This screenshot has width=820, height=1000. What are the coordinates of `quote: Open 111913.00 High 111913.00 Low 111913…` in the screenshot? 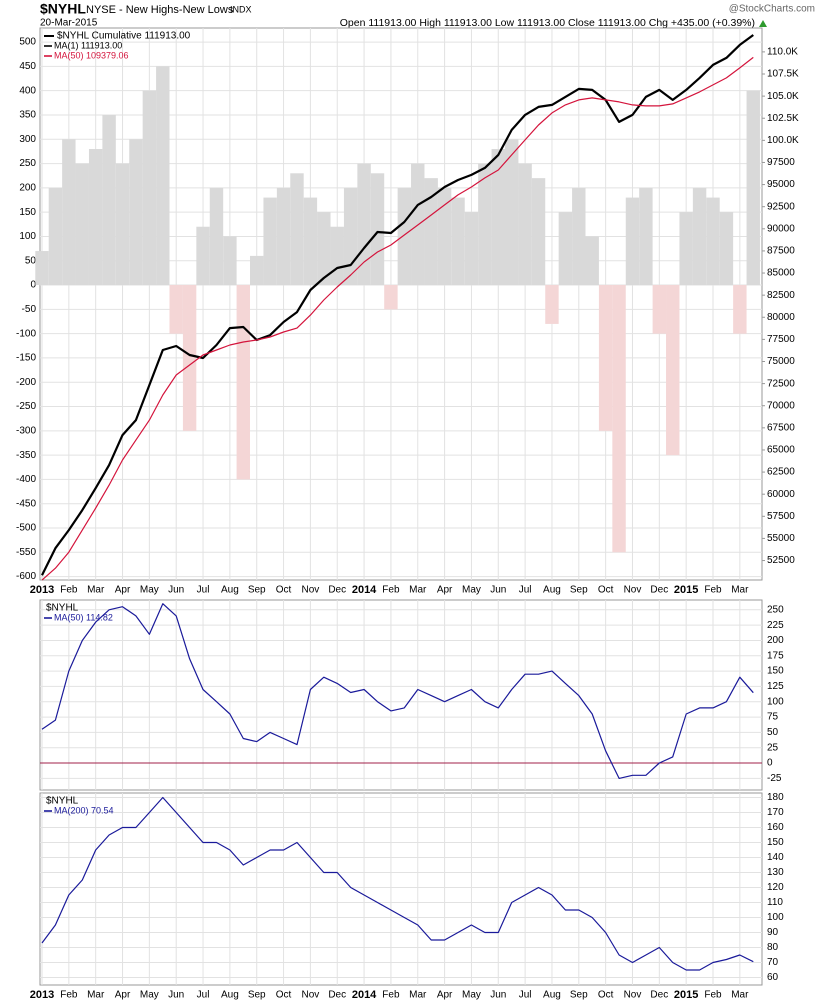 It's located at (547, 23).